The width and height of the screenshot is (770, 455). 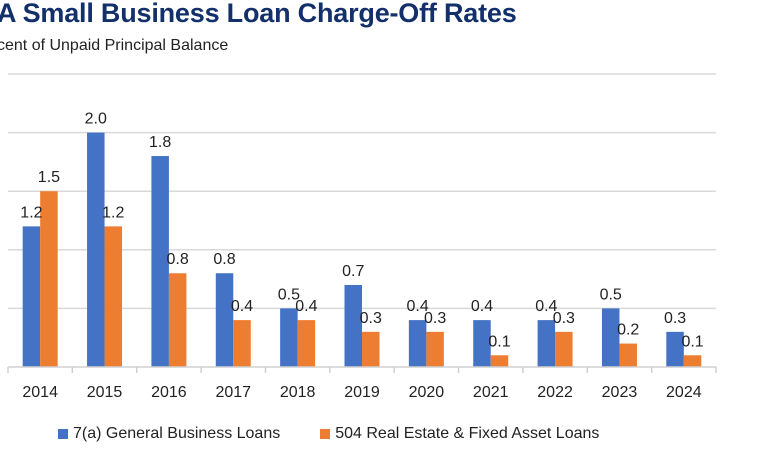 What do you see at coordinates (353, 271) in the screenshot?
I see `data-label: 0.7` at bounding box center [353, 271].